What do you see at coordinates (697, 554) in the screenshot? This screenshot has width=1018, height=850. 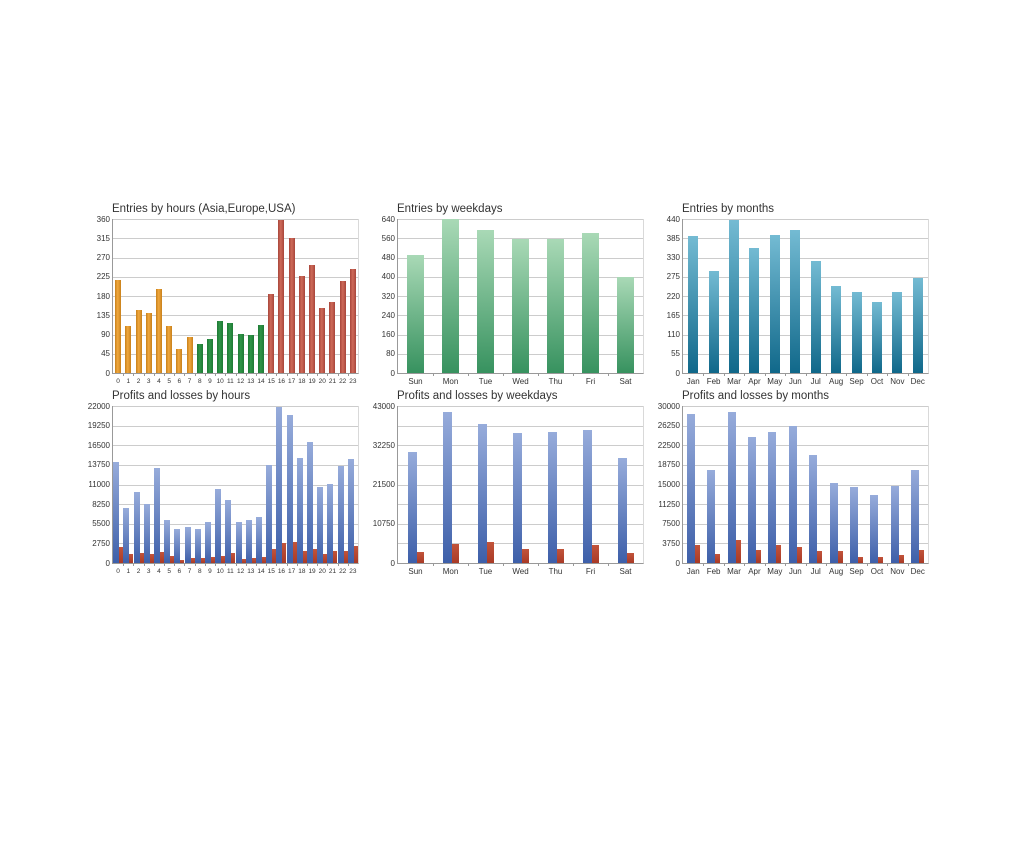 I see `losses-bar-Jan` at bounding box center [697, 554].